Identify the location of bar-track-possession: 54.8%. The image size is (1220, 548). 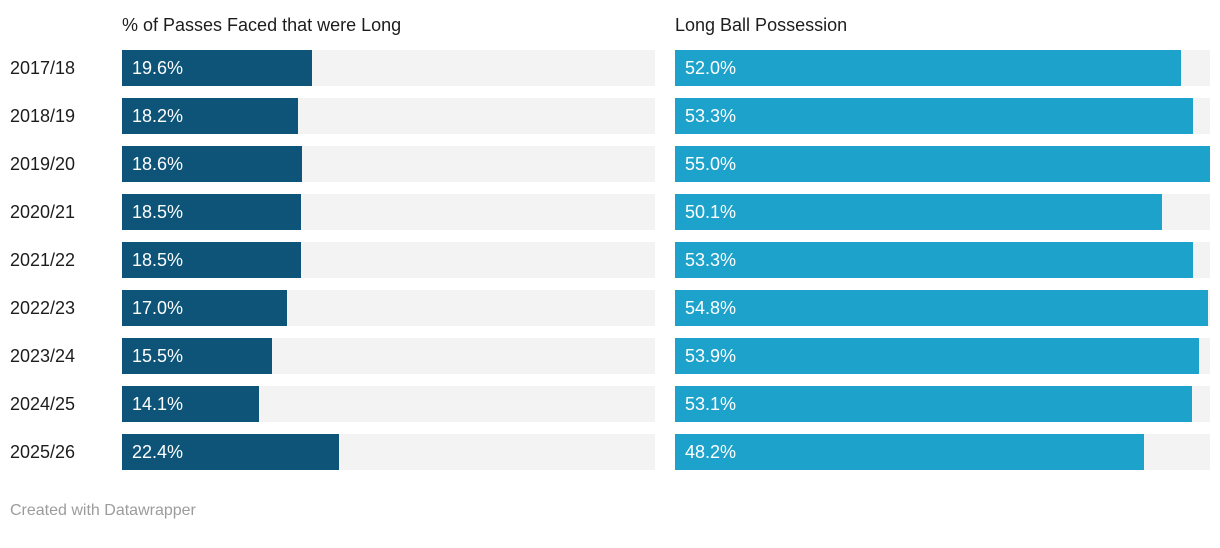
(942, 308).